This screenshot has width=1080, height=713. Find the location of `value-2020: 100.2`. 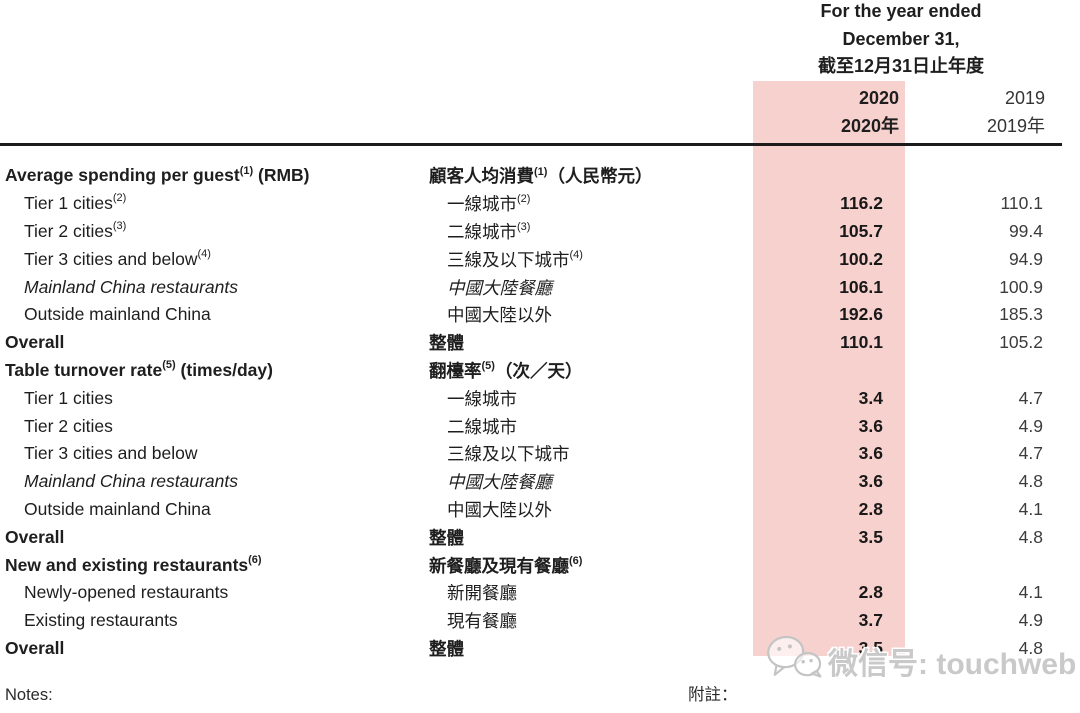

value-2020: 100.2 is located at coordinates (861, 258).